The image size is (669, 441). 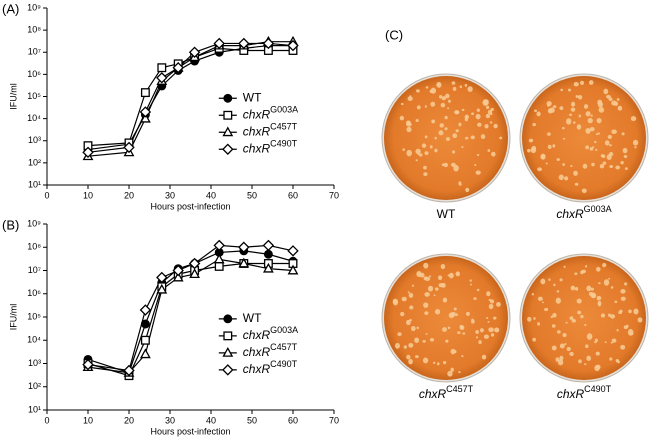 I want to click on label: chxRC490T, so click(x=270, y=367).